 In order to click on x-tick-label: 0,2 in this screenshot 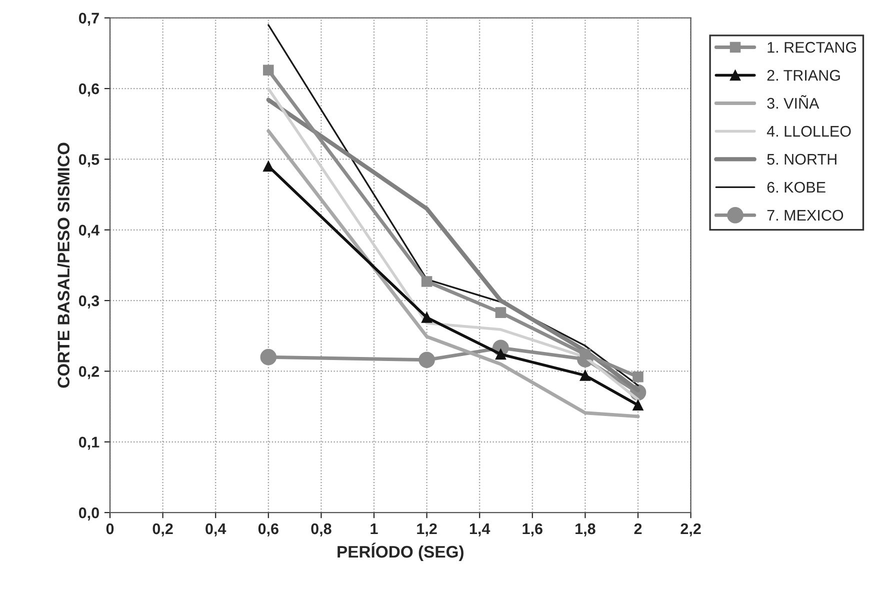, I will do `click(162, 529)`.